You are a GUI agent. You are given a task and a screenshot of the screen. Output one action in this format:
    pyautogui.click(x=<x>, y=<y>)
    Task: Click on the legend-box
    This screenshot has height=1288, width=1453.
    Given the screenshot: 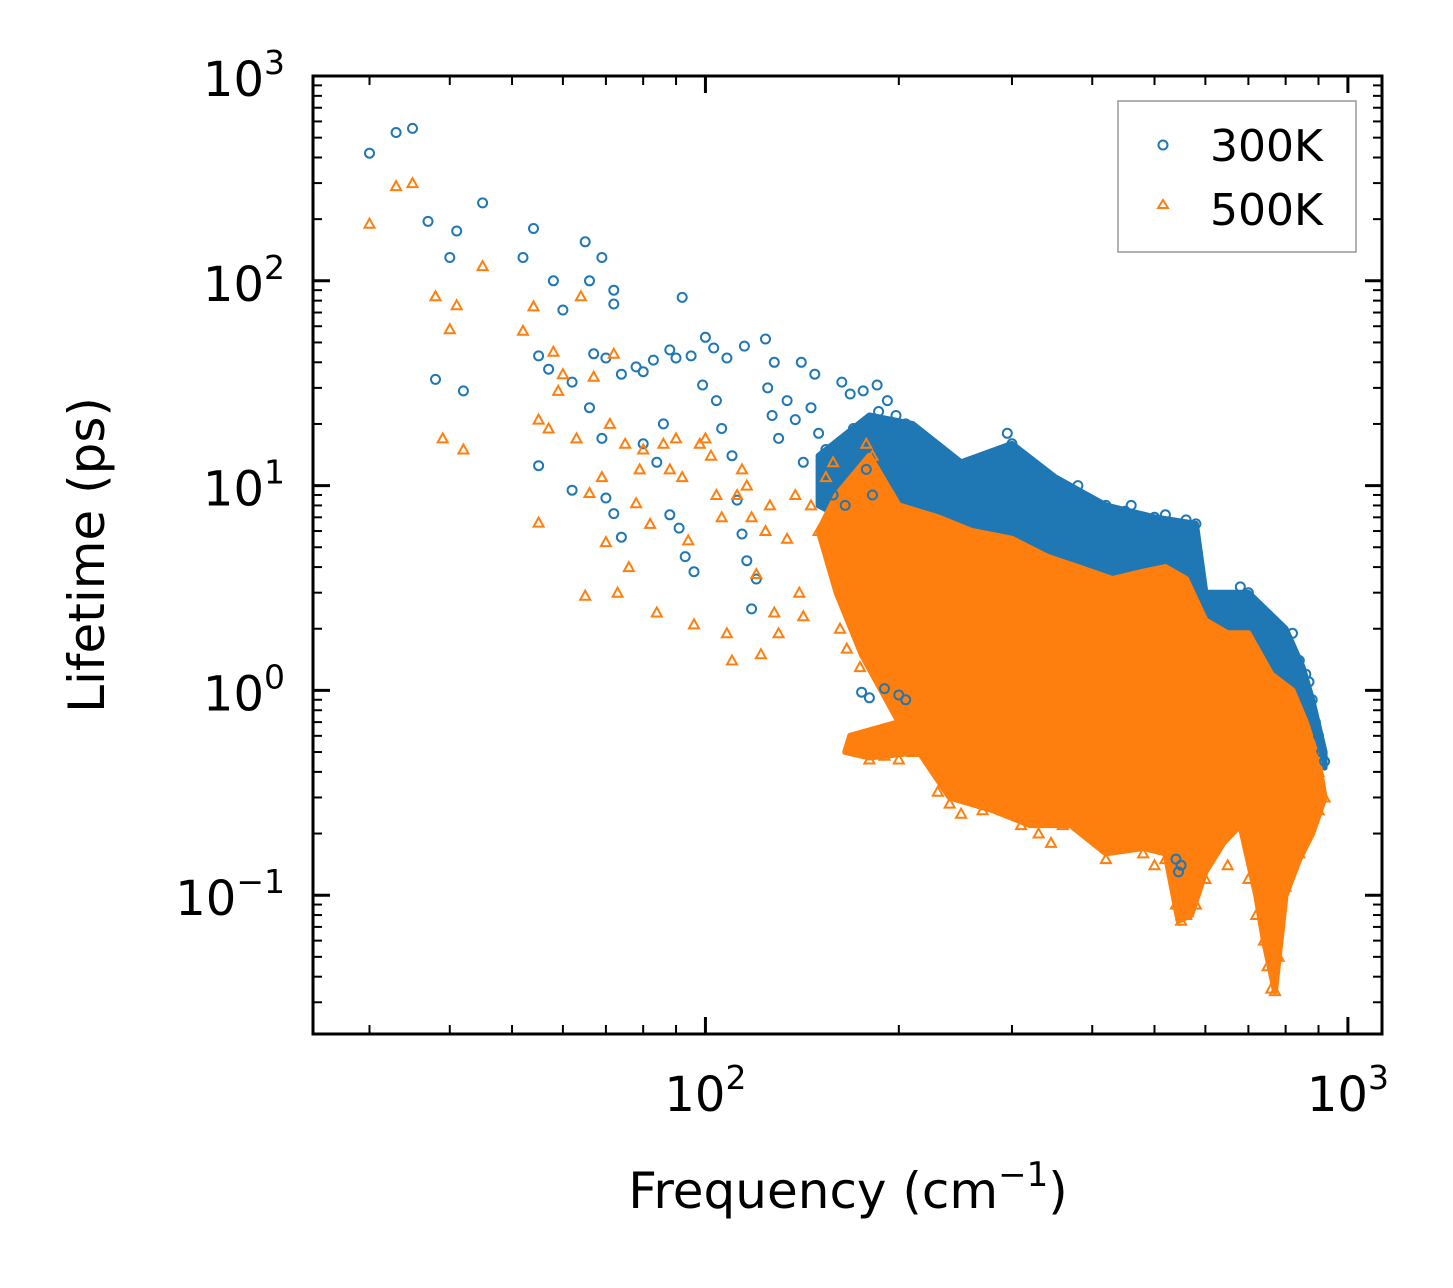 What is the action you would take?
    pyautogui.click(x=1237, y=176)
    